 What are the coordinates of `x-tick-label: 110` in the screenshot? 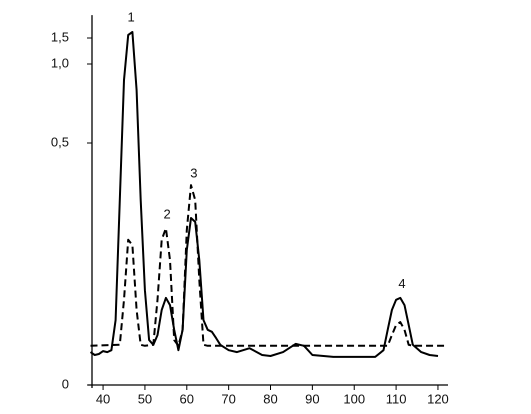 It's located at (396, 398).